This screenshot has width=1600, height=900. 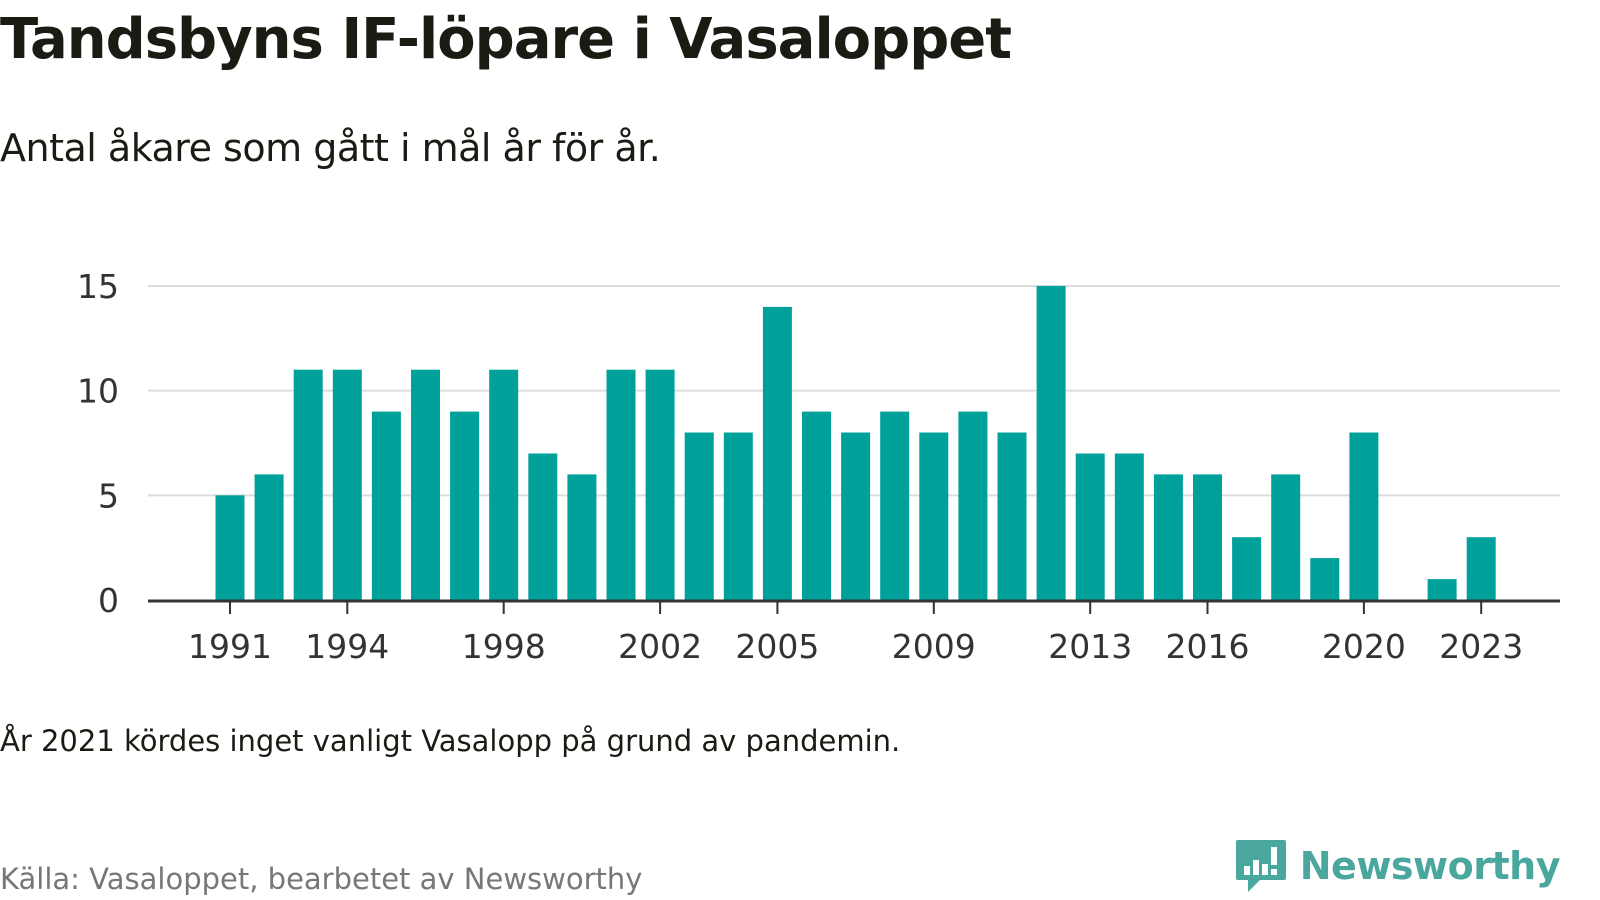 What do you see at coordinates (504, 484) in the screenshot?
I see `bar-1998` at bounding box center [504, 484].